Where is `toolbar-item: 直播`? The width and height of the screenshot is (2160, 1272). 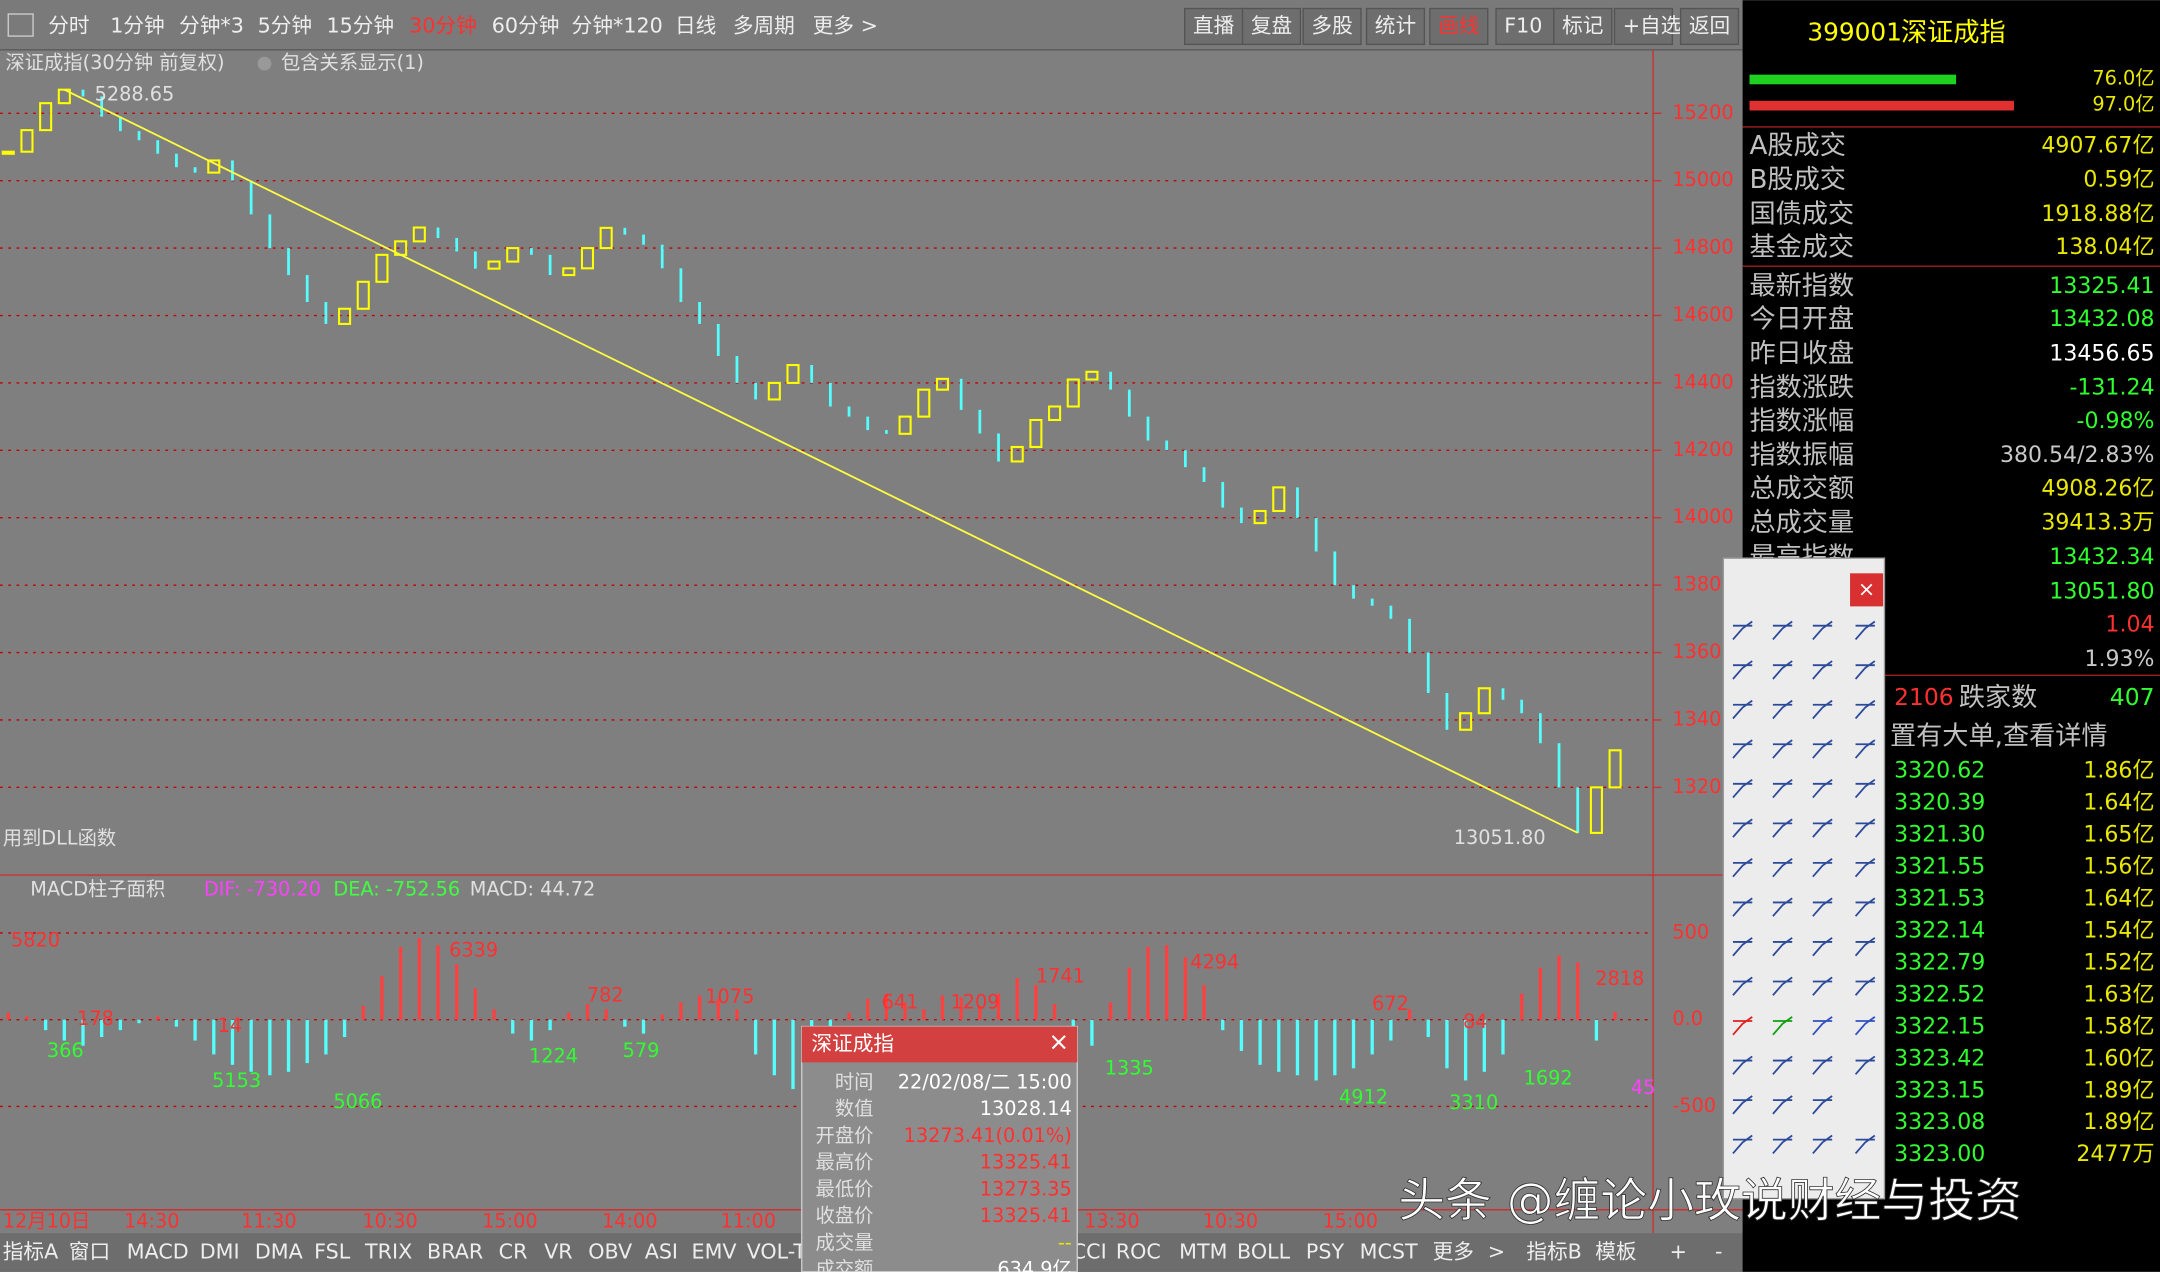 toolbar-item: 直播 is located at coordinates (1214, 25).